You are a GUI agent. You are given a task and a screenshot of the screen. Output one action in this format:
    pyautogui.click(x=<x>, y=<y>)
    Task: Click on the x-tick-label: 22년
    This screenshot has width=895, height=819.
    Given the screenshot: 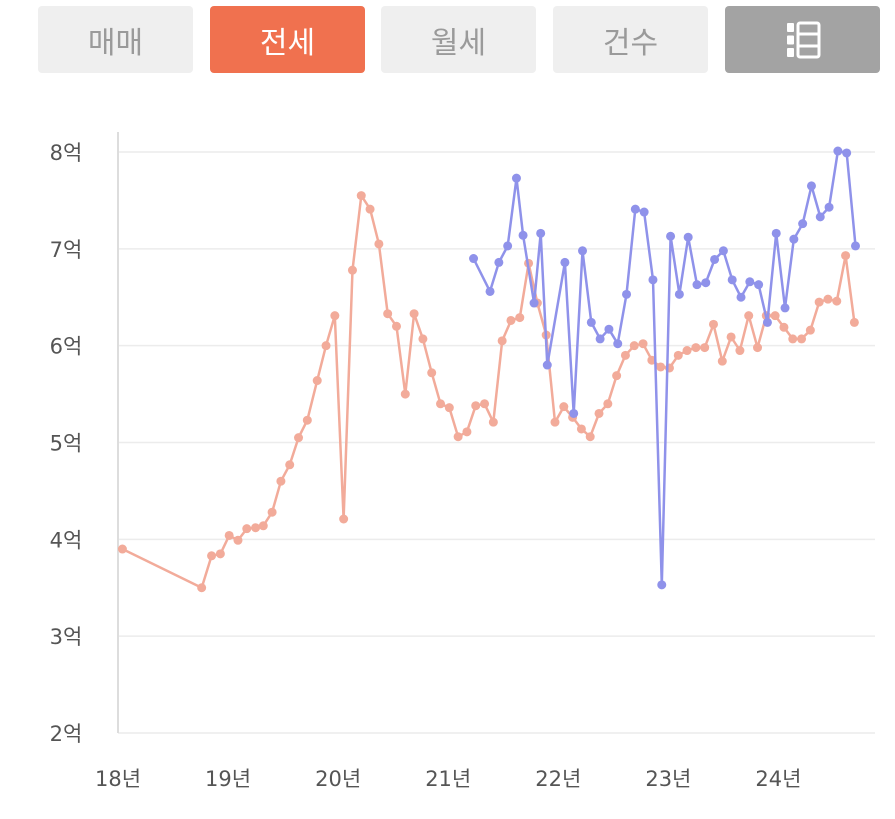 What is the action you would take?
    pyautogui.click(x=558, y=779)
    